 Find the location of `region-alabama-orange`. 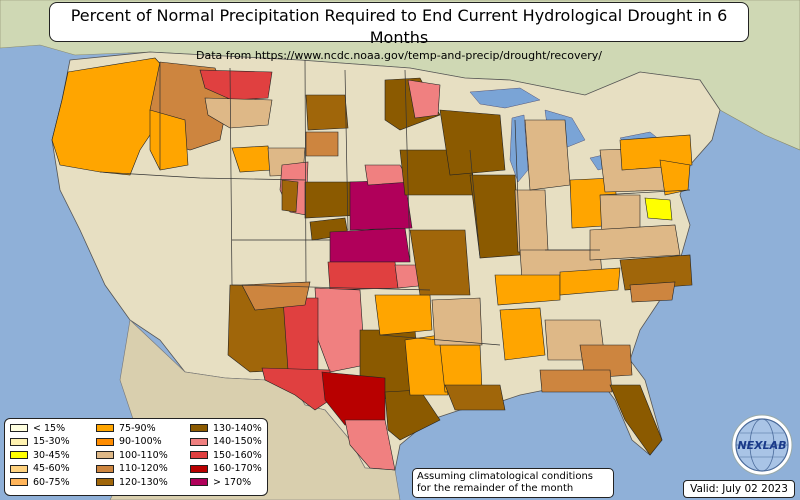

region-alabama-orange is located at coordinates (522, 334).